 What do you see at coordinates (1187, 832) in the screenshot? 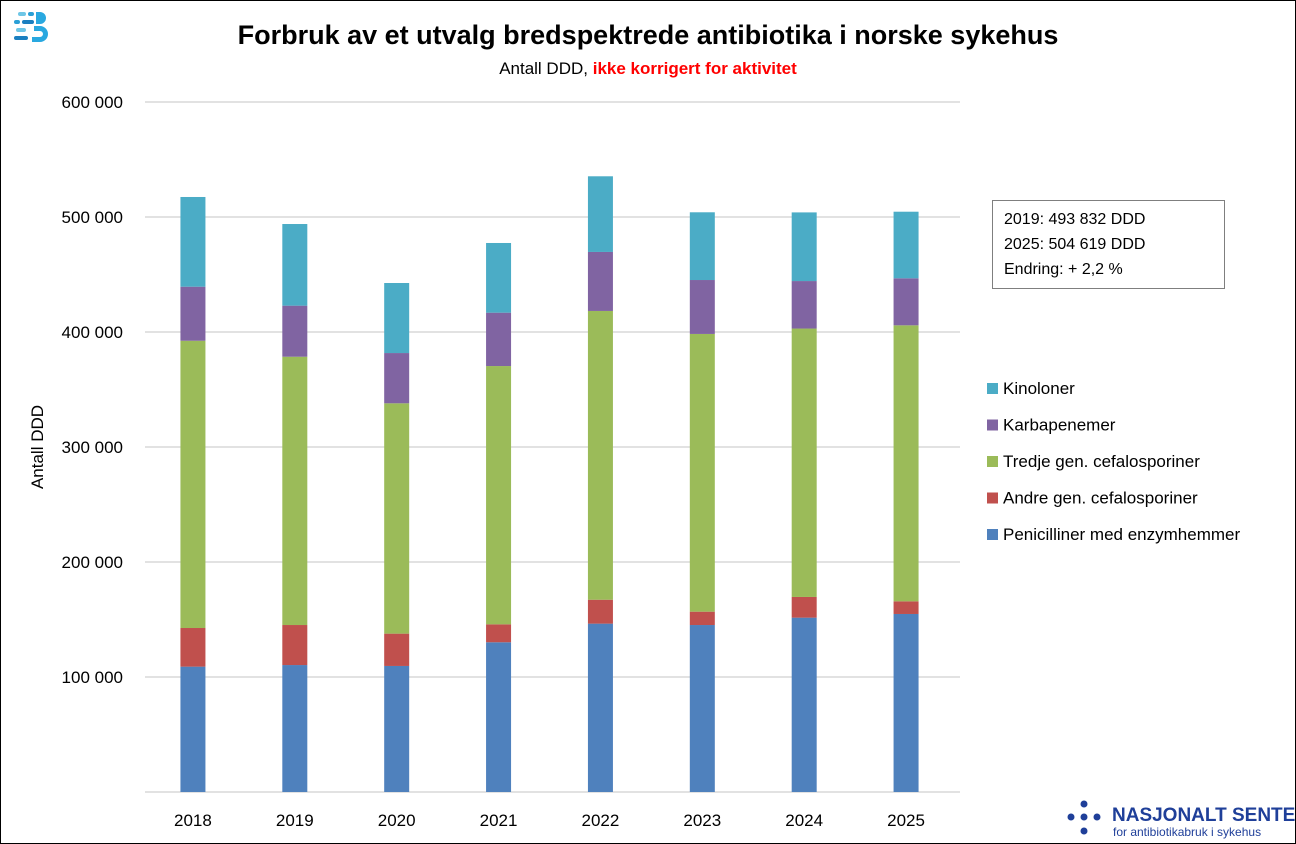
I see `logo-tagline: for antibiotikabruk i sykehus` at bounding box center [1187, 832].